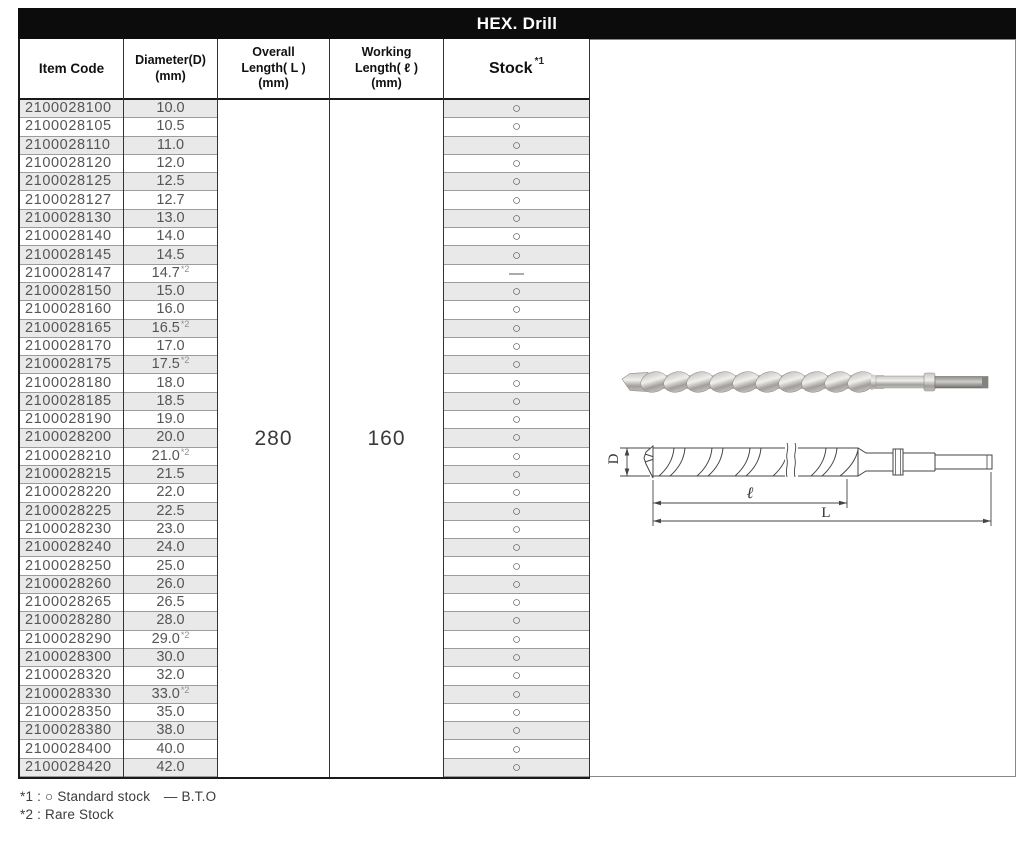 This screenshot has height=841, width=1024. Describe the element at coordinates (71, 69) in the screenshot. I see `header-item-code: Item Code` at that location.